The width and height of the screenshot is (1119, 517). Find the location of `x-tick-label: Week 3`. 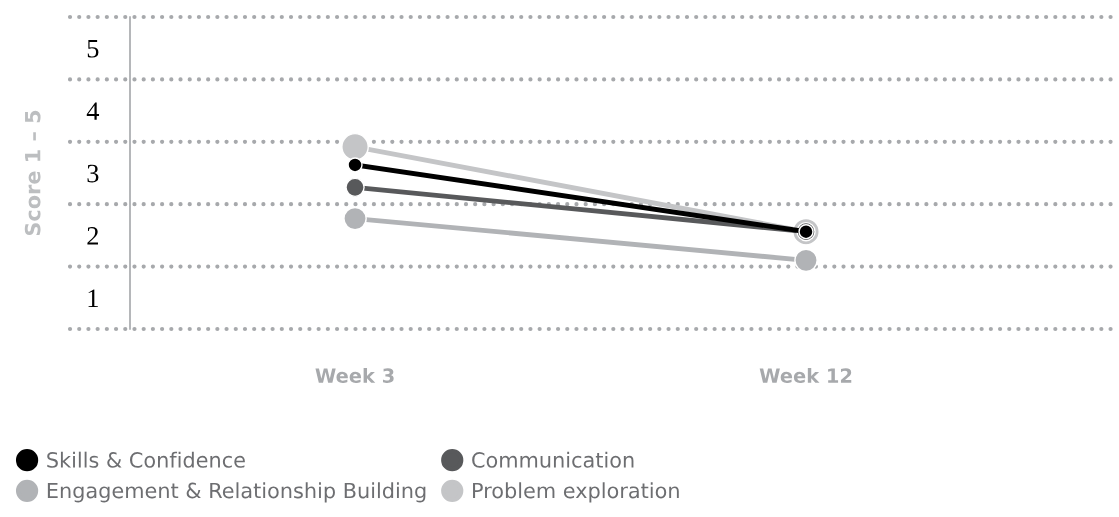

x-tick-label: Week 3 is located at coordinates (354, 375).